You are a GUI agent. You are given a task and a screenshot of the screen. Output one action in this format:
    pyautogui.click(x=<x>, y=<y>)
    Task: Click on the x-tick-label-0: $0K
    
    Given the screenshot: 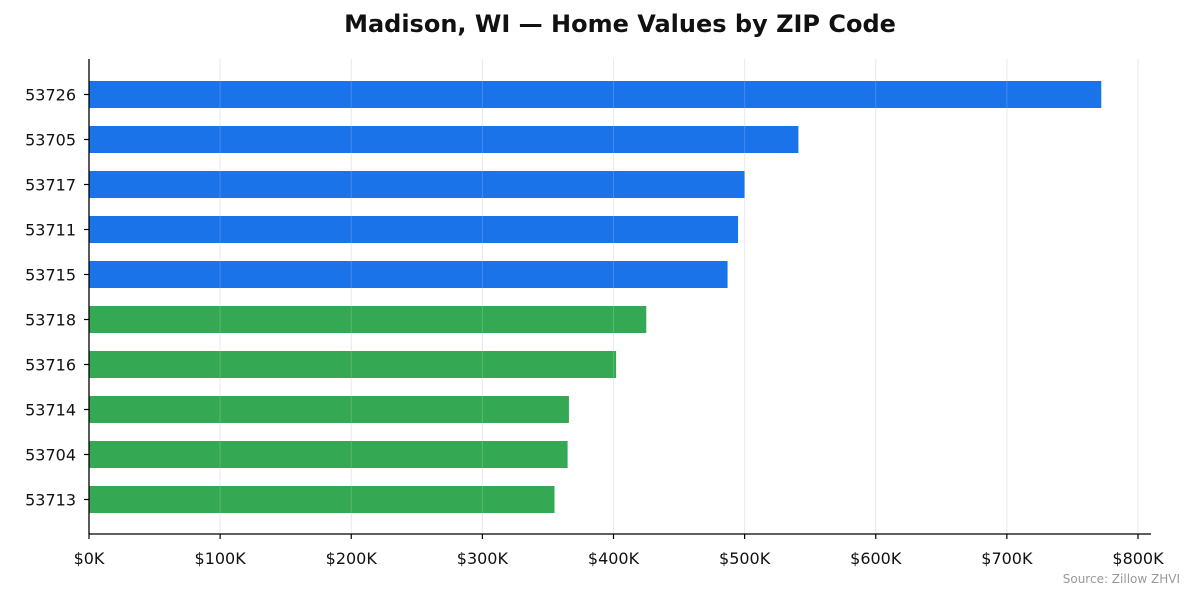 What is the action you would take?
    pyautogui.click(x=89, y=558)
    